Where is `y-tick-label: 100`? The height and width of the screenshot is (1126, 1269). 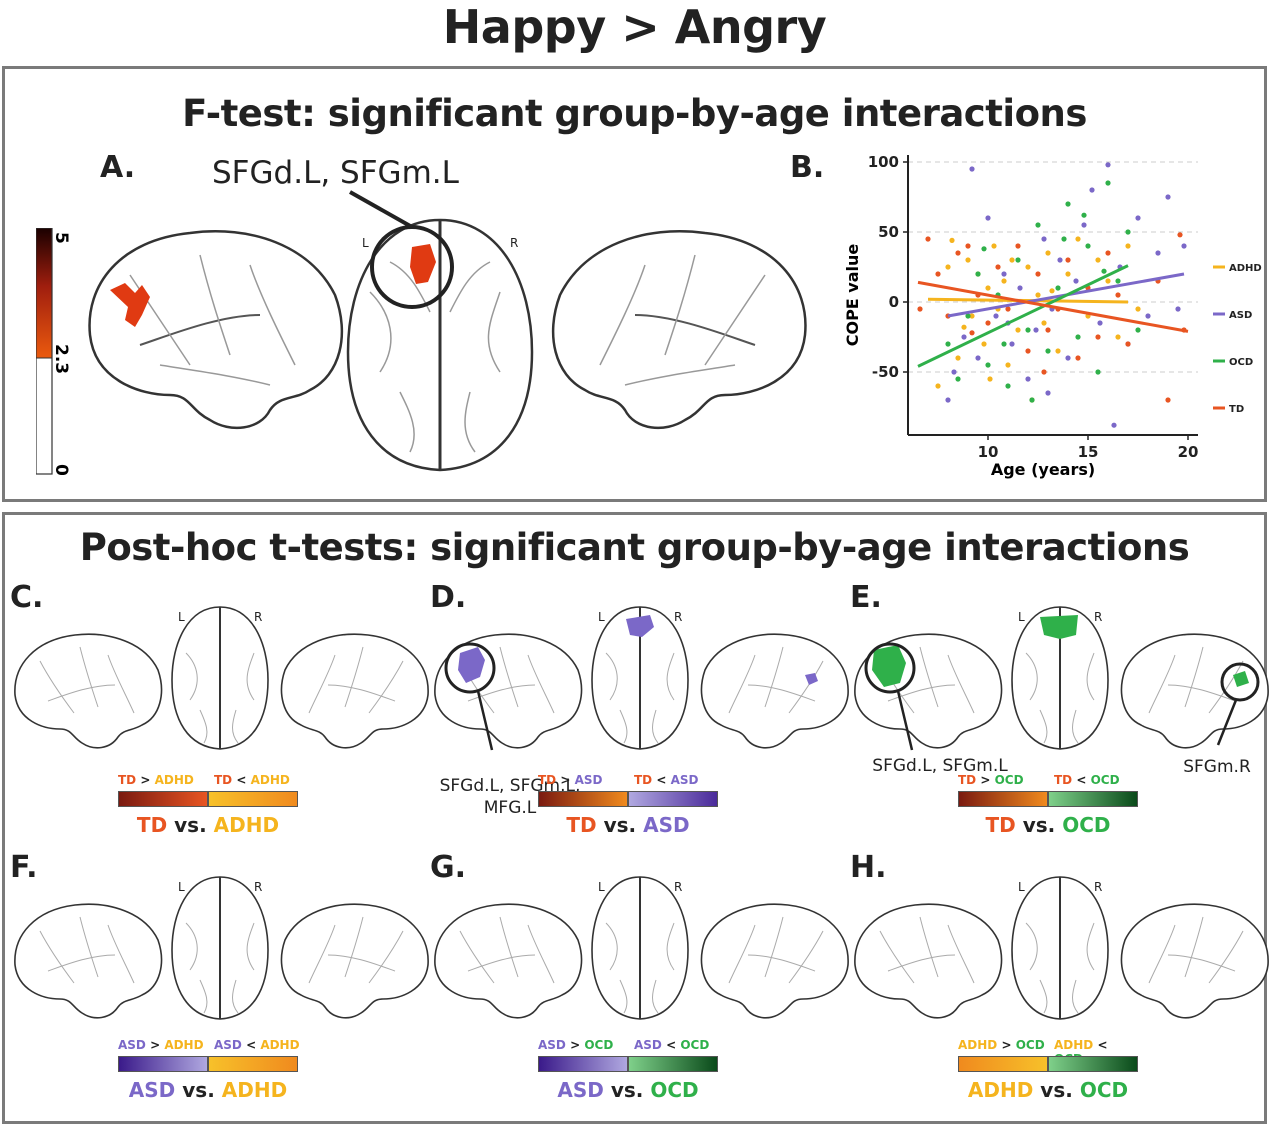 y-tick-label: 100 is located at coordinates (883, 162).